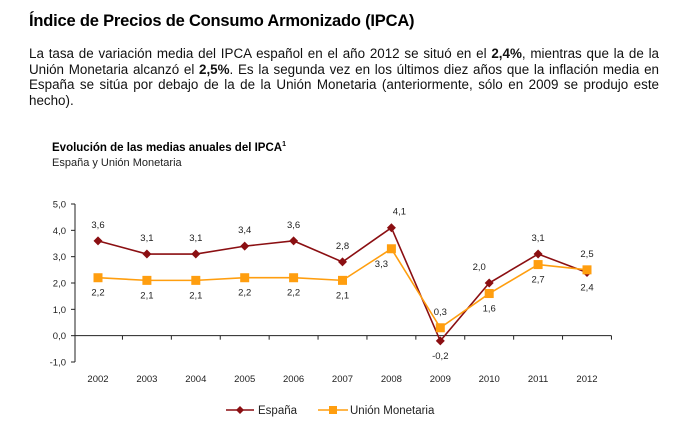  What do you see at coordinates (392, 411) in the screenshot?
I see `legend-label: Unión Monetaria` at bounding box center [392, 411].